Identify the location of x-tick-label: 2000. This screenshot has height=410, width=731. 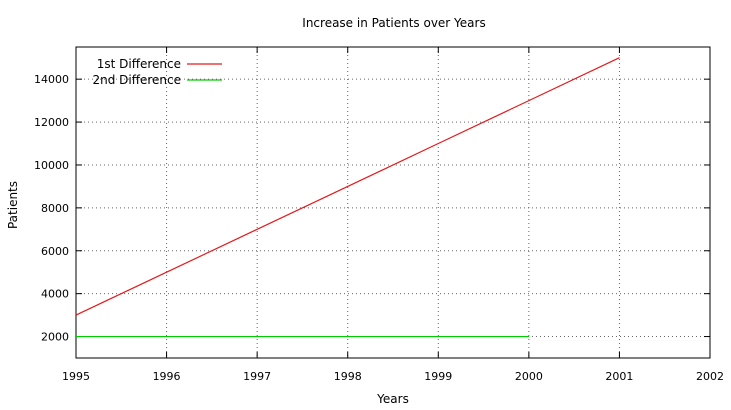
(529, 376).